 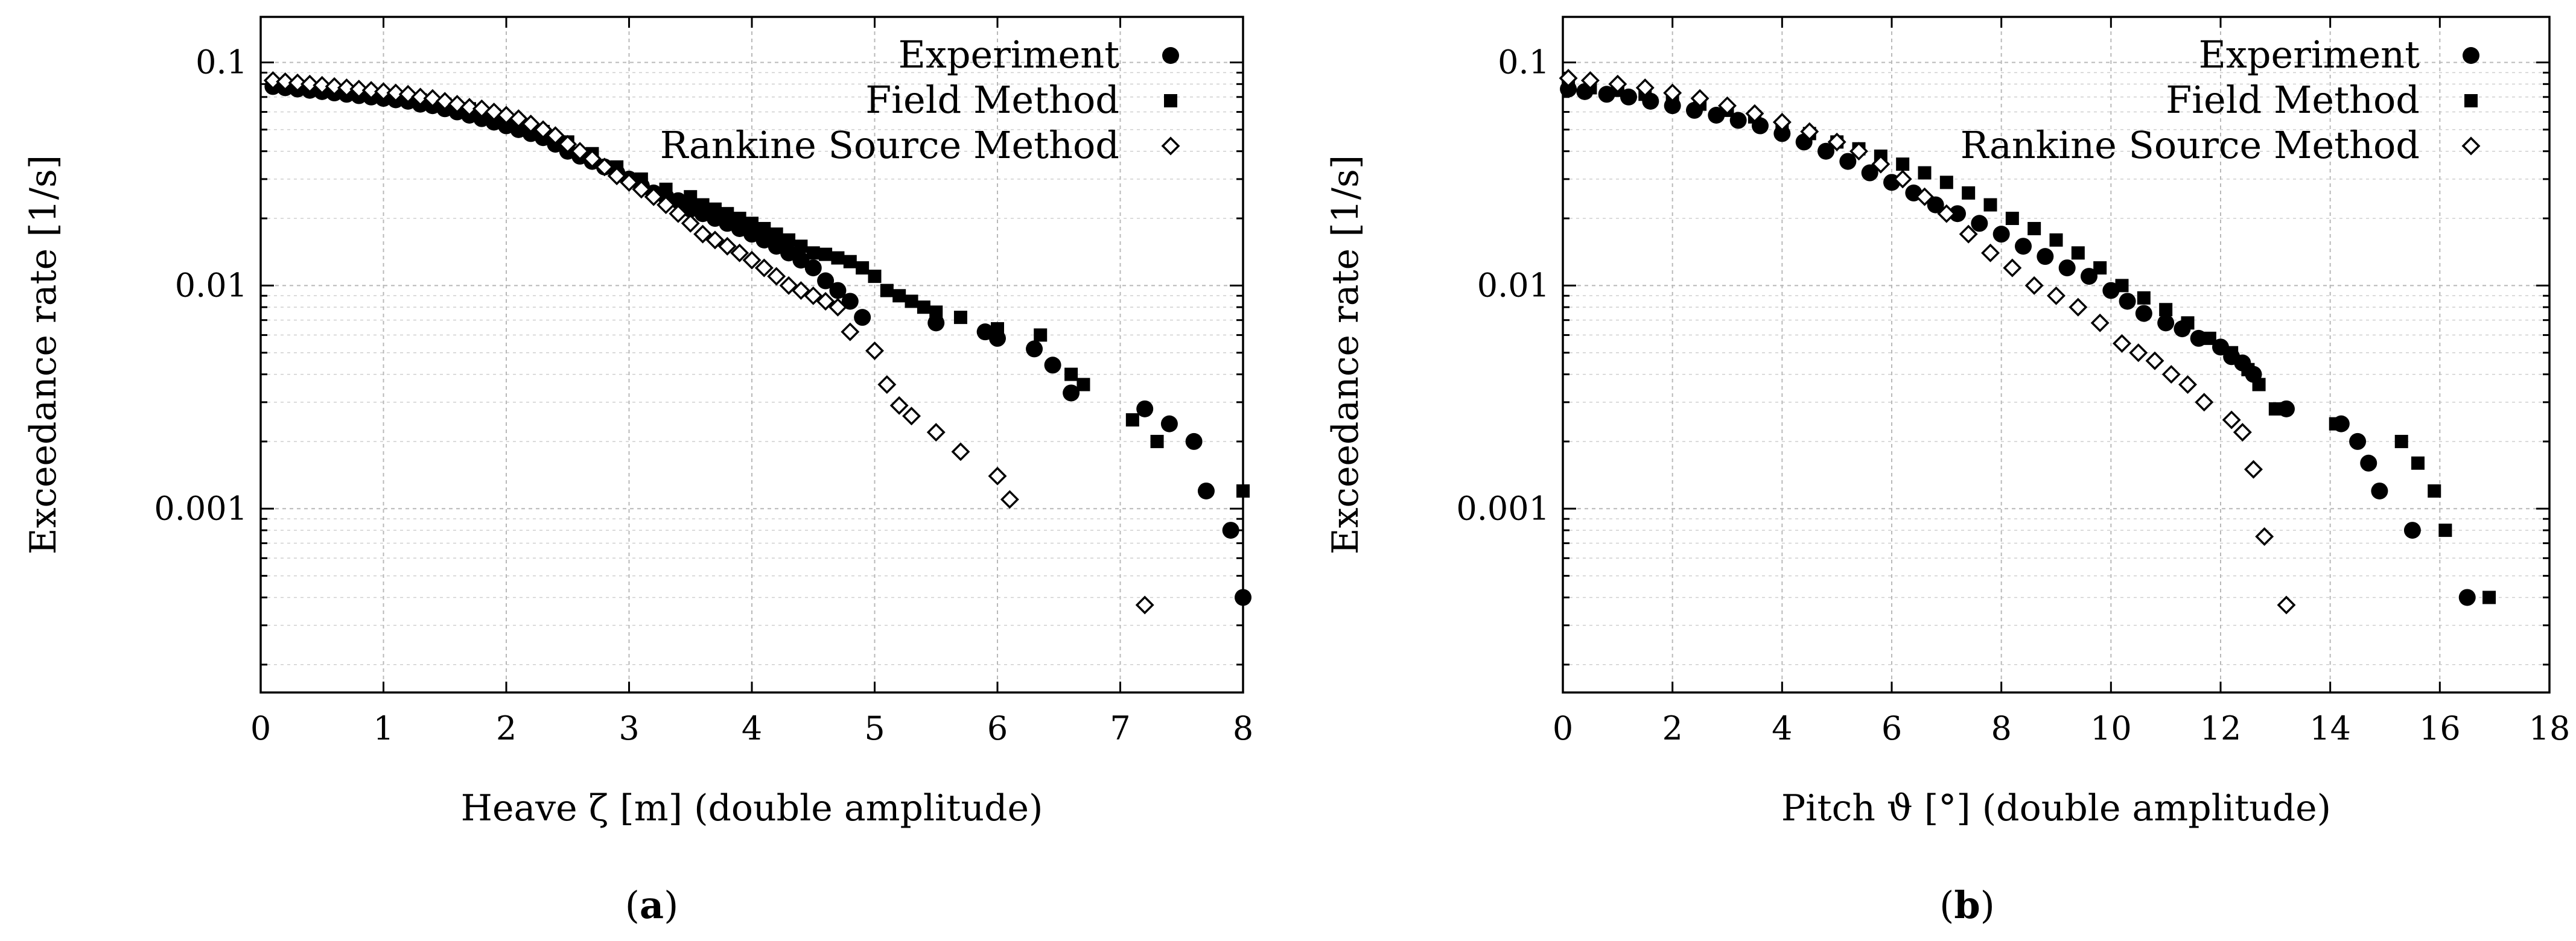 I want to click on x-tick-label: 14, so click(x=2330, y=728).